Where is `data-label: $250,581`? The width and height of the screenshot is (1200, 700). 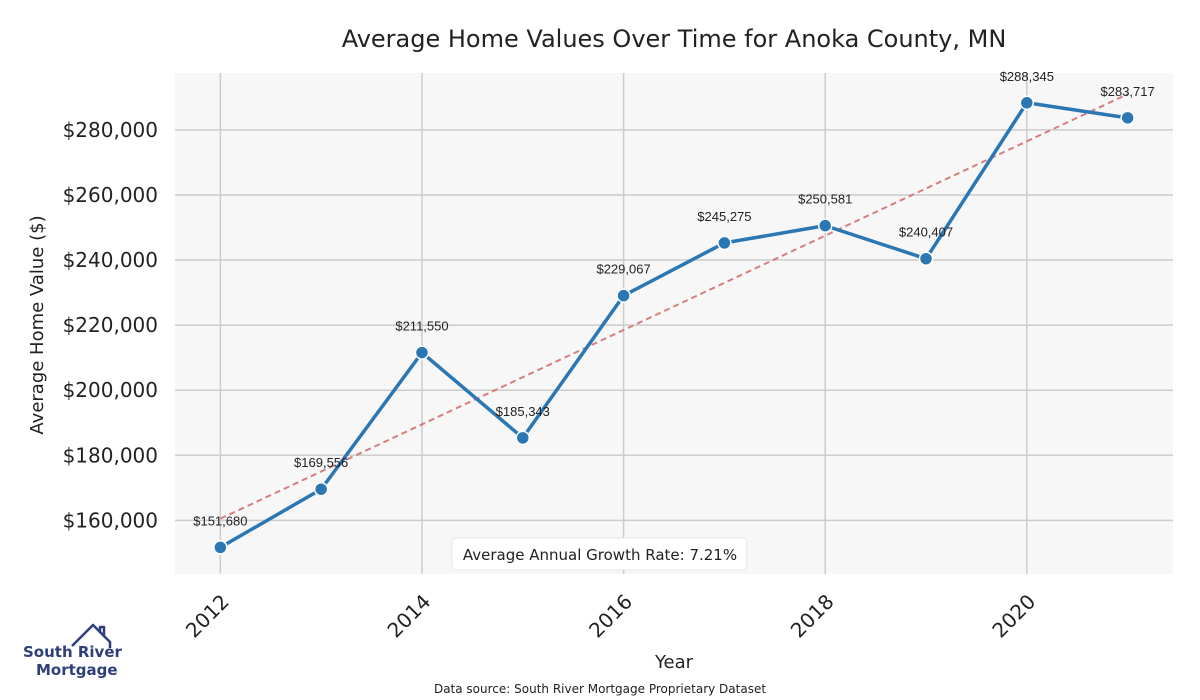 data-label: $250,581 is located at coordinates (825, 199).